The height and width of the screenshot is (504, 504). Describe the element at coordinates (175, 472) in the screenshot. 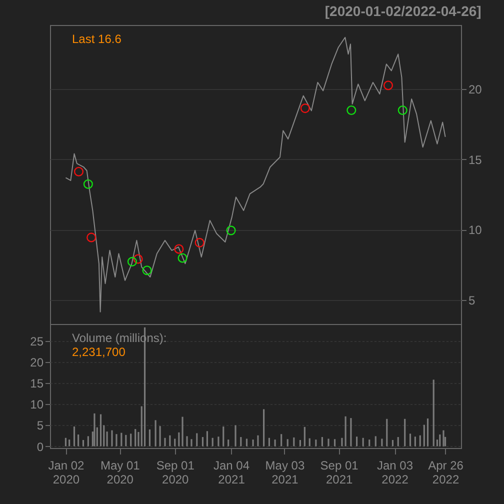

I see `x-tick-label: Sep 01 2020` at that location.